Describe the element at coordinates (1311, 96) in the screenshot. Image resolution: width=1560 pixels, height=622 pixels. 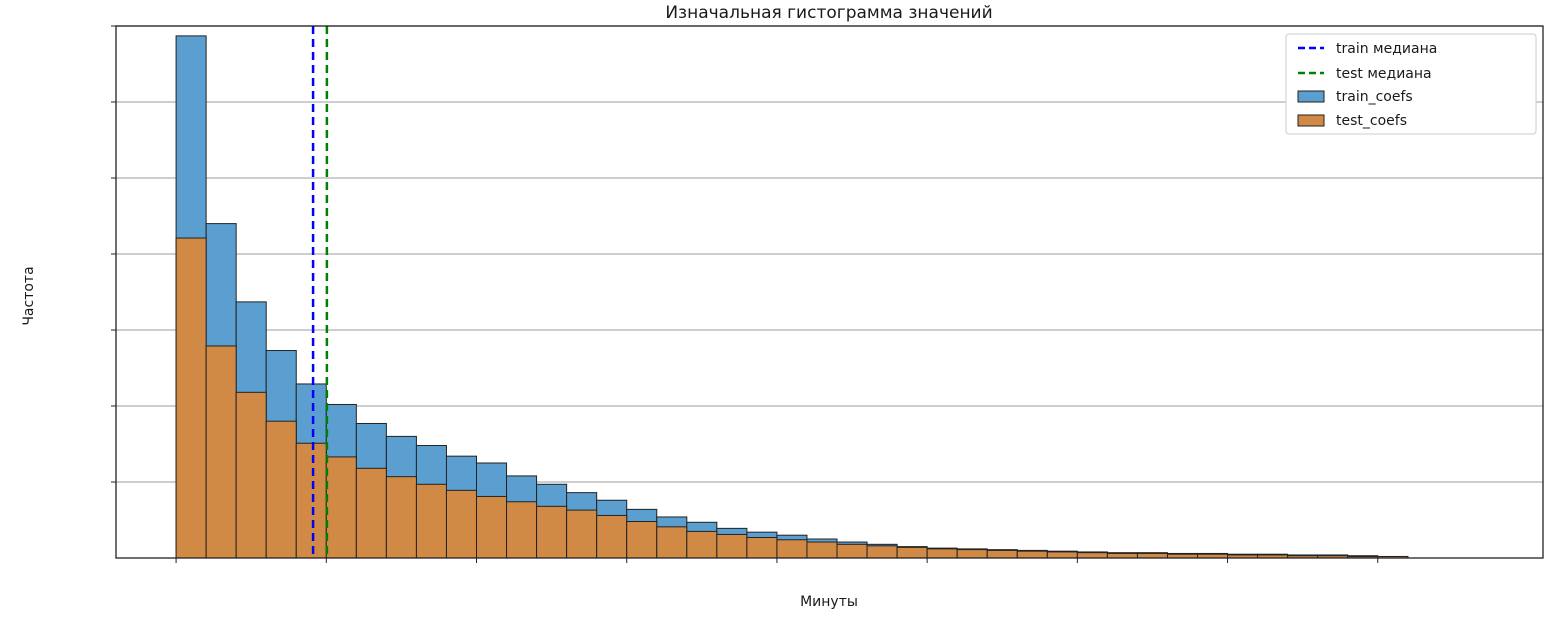
I see `legend-train-swatch` at that location.